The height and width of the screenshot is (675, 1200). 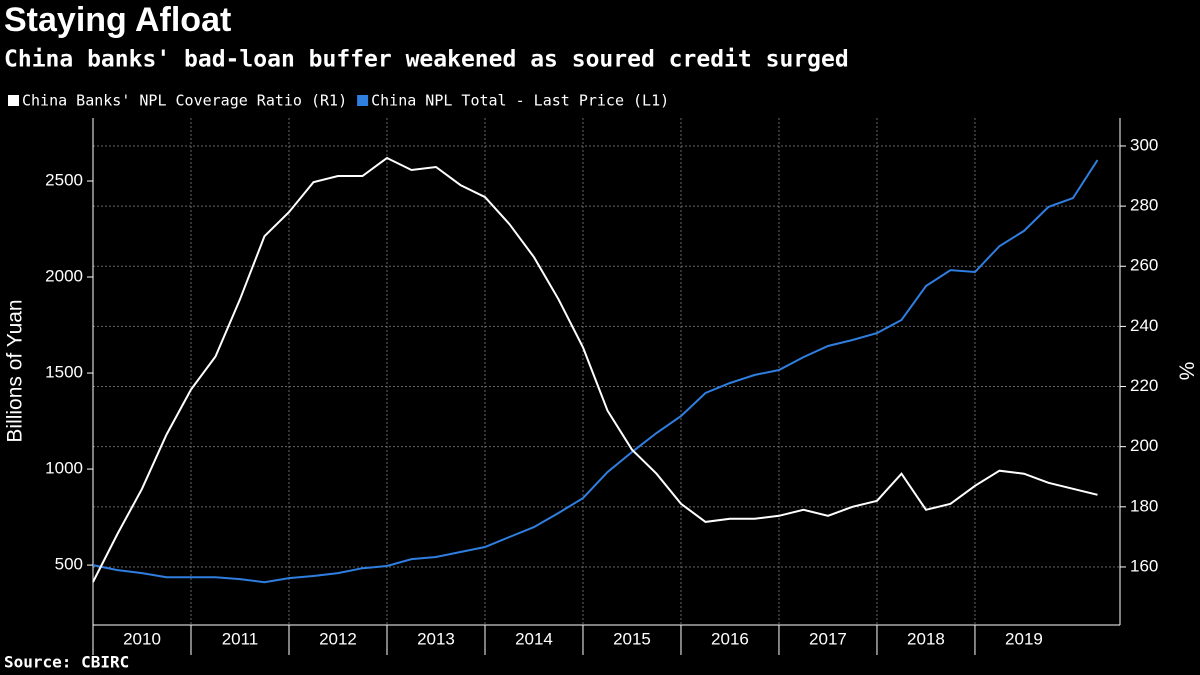 What do you see at coordinates (1024, 638) in the screenshot?
I see `x-tick-label: 2019` at bounding box center [1024, 638].